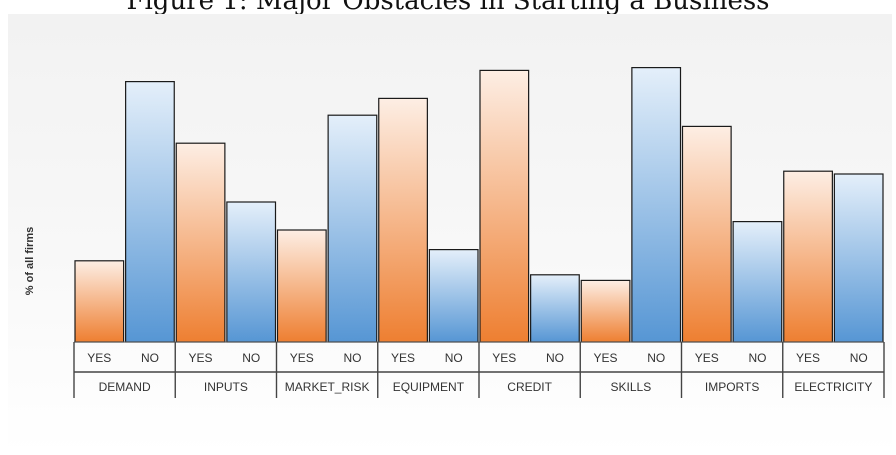 The image size is (896, 455). Describe the element at coordinates (301, 286) in the screenshot. I see `bar-market-risk-yes` at that location.